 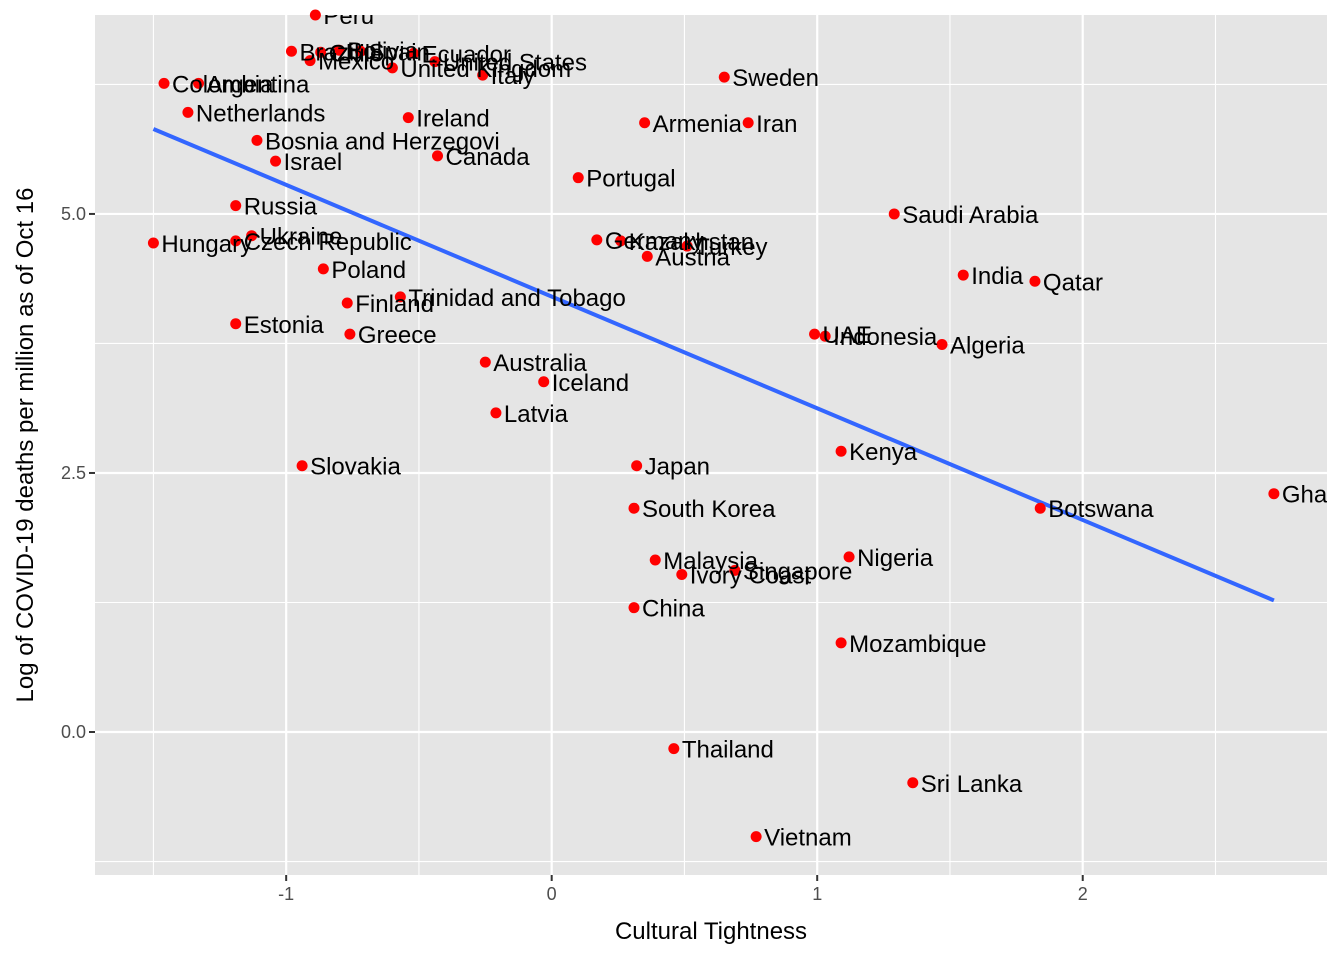 What do you see at coordinates (895, 558) in the screenshot?
I see `point-label: Nigeria` at bounding box center [895, 558].